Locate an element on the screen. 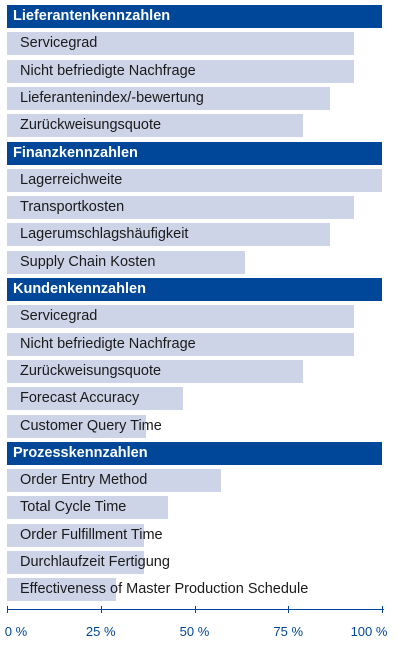 This screenshot has height=656, width=407. x-axis-line is located at coordinates (195, 609).